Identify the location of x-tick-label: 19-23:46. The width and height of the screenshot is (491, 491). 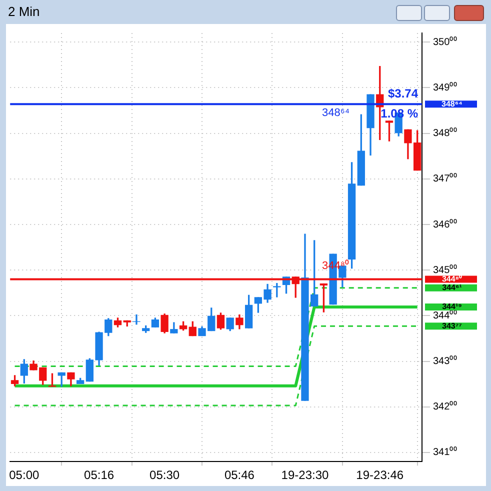
(380, 475).